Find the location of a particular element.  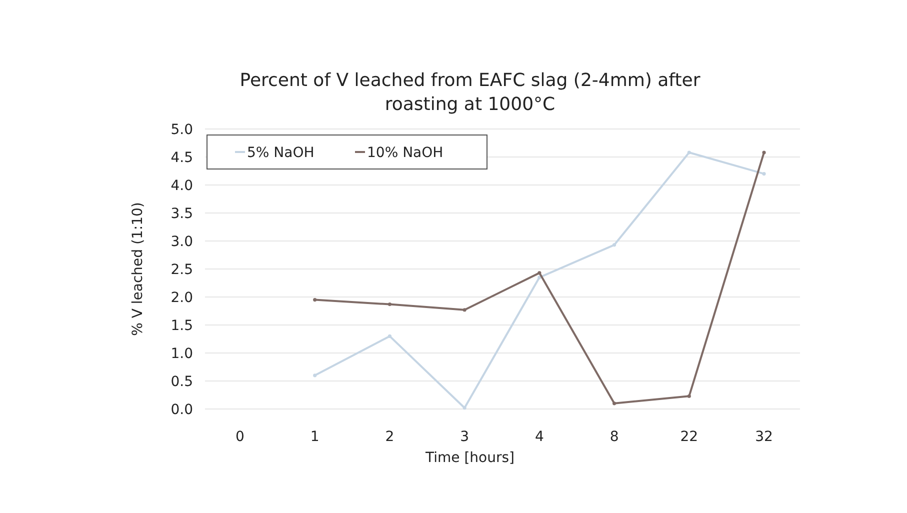

y-tick-label: 2.0 is located at coordinates (181, 298).